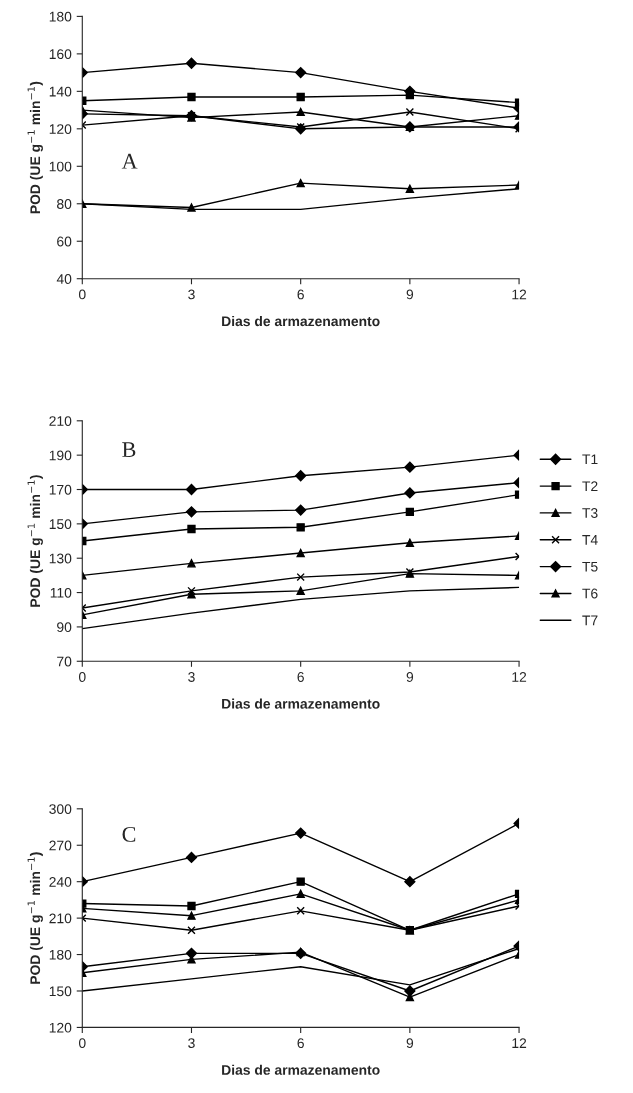 Image resolution: width=633 pixels, height=1093 pixels. Describe the element at coordinates (60, 845) in the screenshot. I see `y-tick-label: 270` at that location.